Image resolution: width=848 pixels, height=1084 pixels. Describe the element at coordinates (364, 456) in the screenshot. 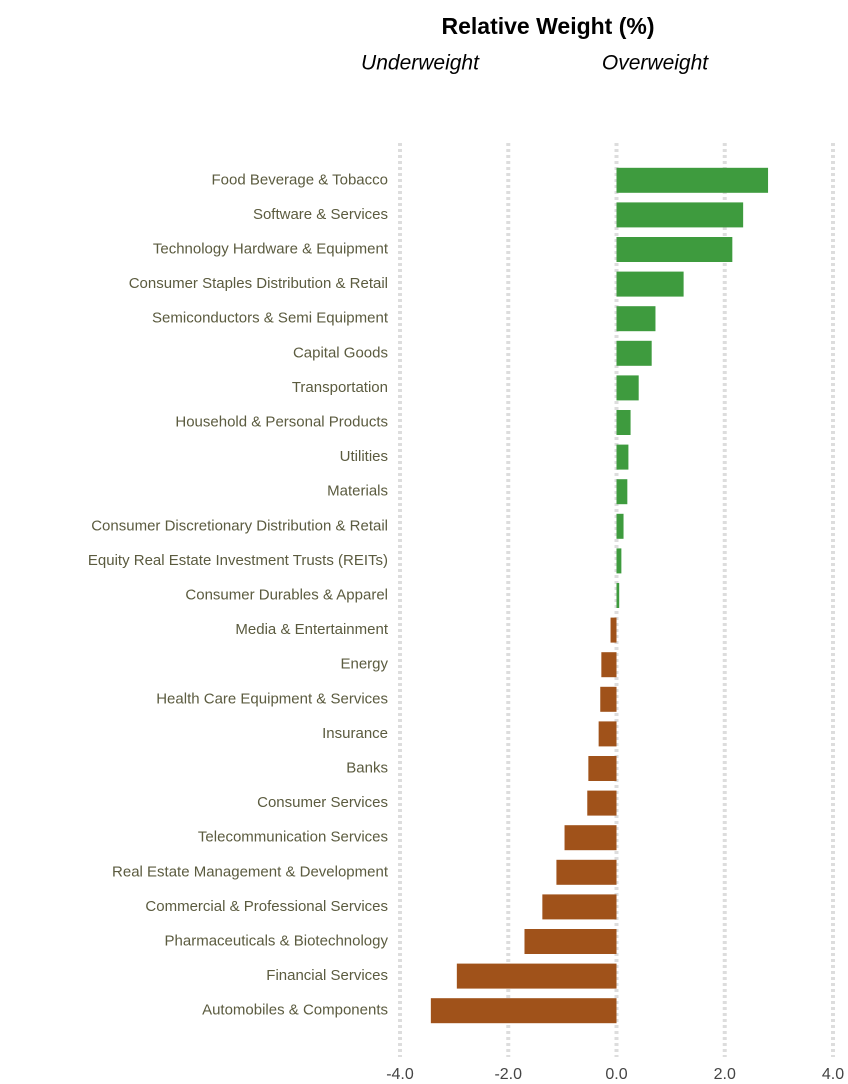

I see `y-tick-label: Utilities` at that location.